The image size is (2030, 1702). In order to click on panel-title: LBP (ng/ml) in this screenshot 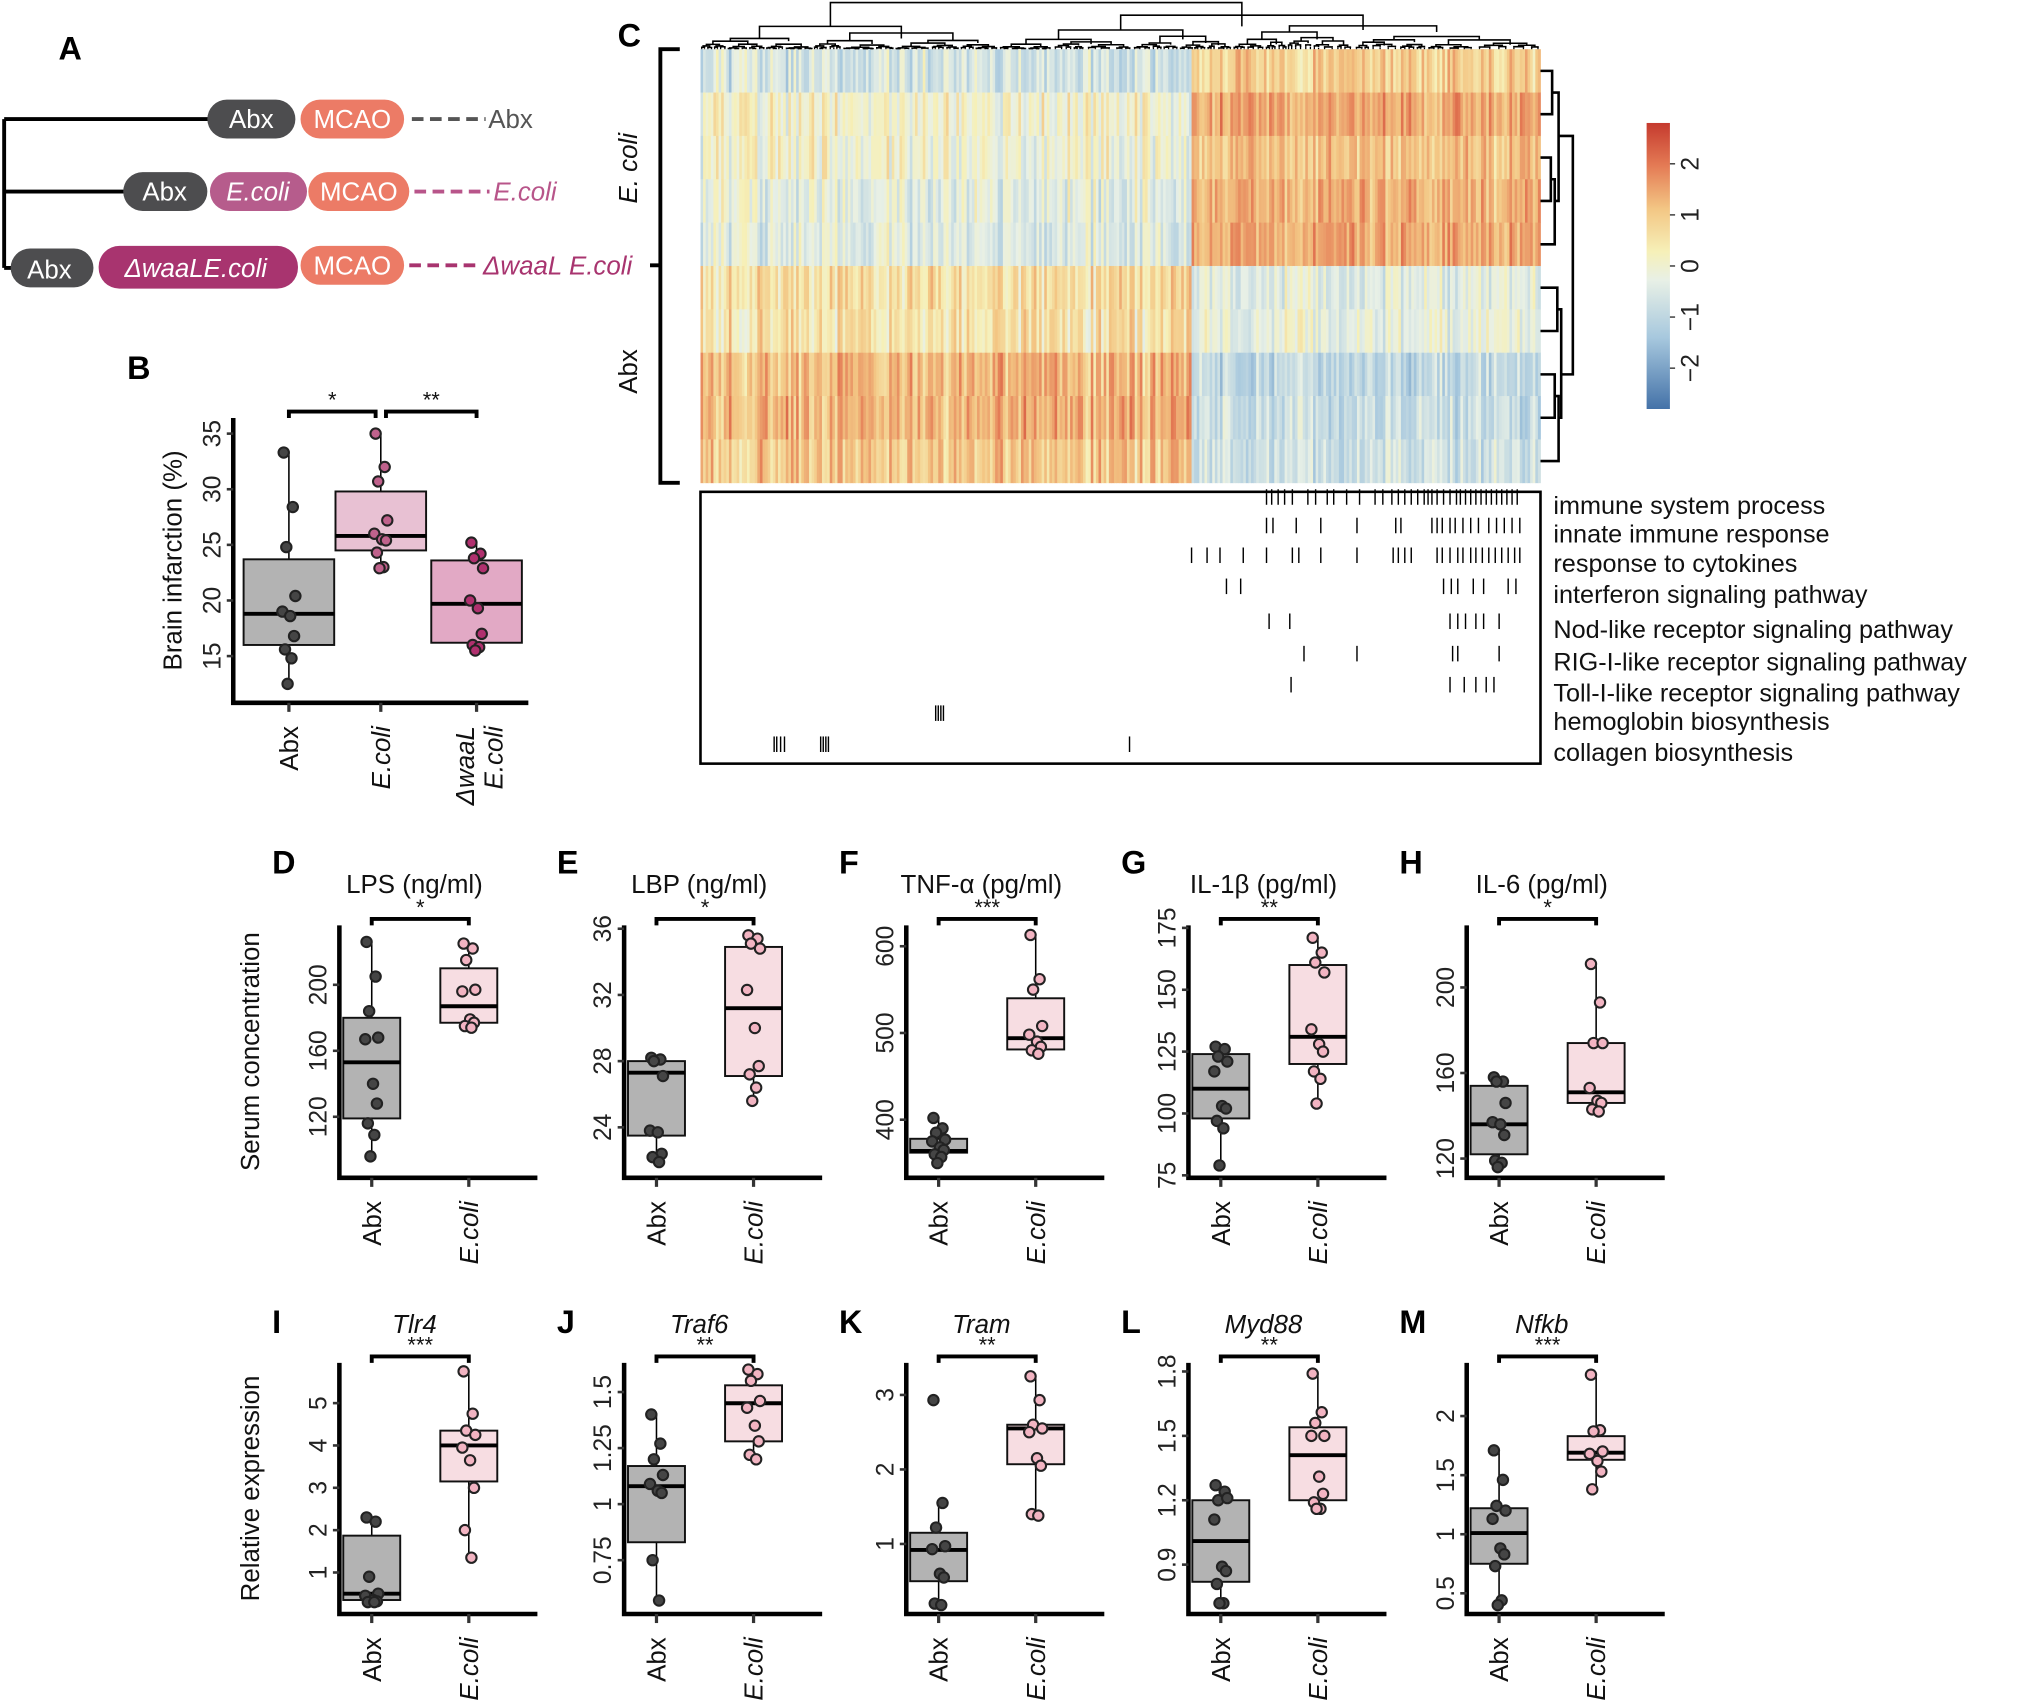, I will do `click(699, 885)`.